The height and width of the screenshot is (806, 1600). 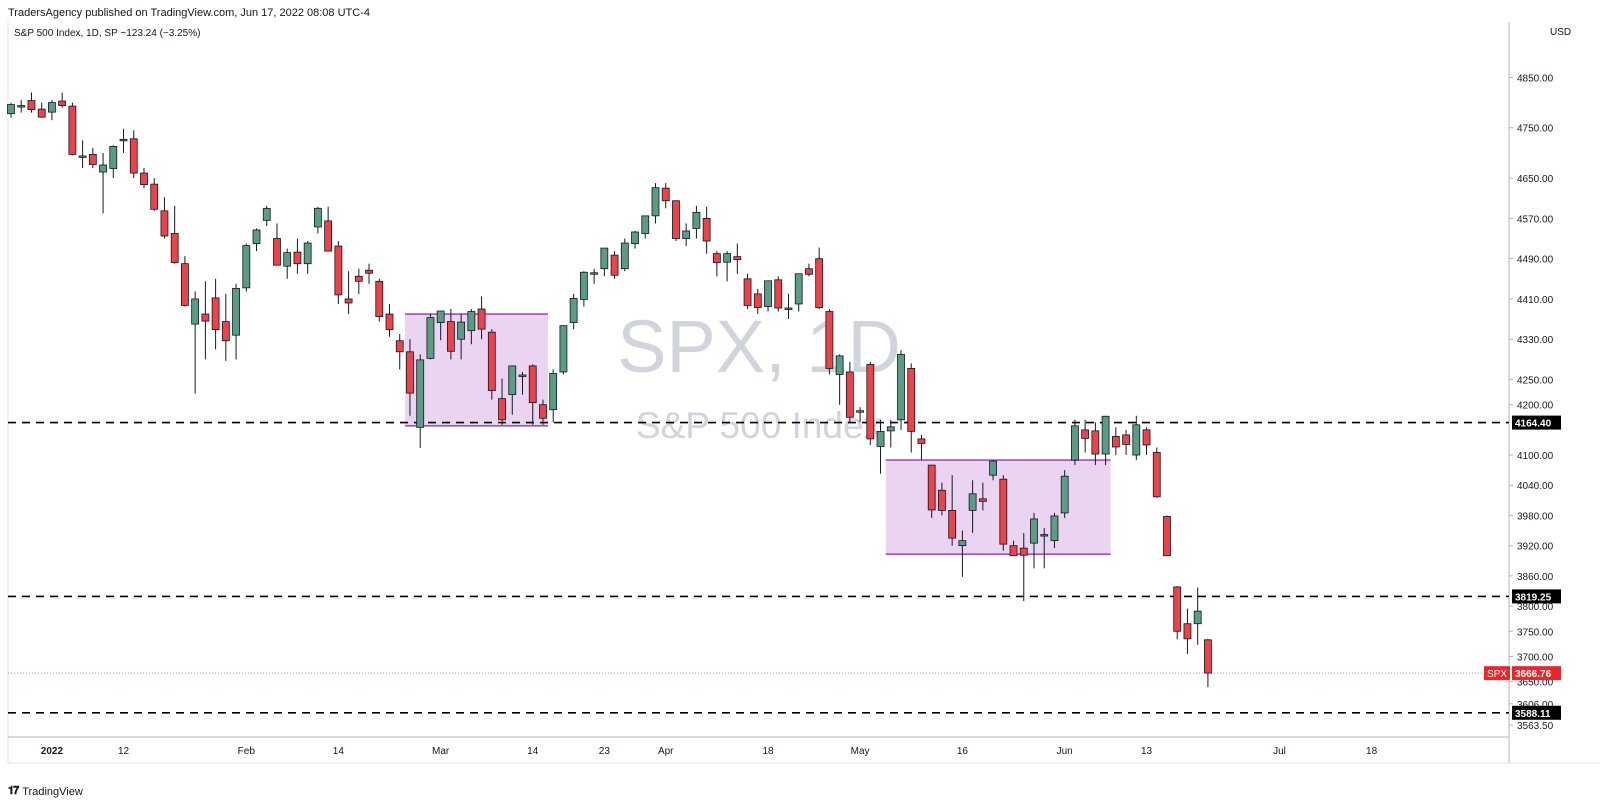 What do you see at coordinates (1535, 260) in the screenshot?
I see `y-tick-label: 4490.00` at bounding box center [1535, 260].